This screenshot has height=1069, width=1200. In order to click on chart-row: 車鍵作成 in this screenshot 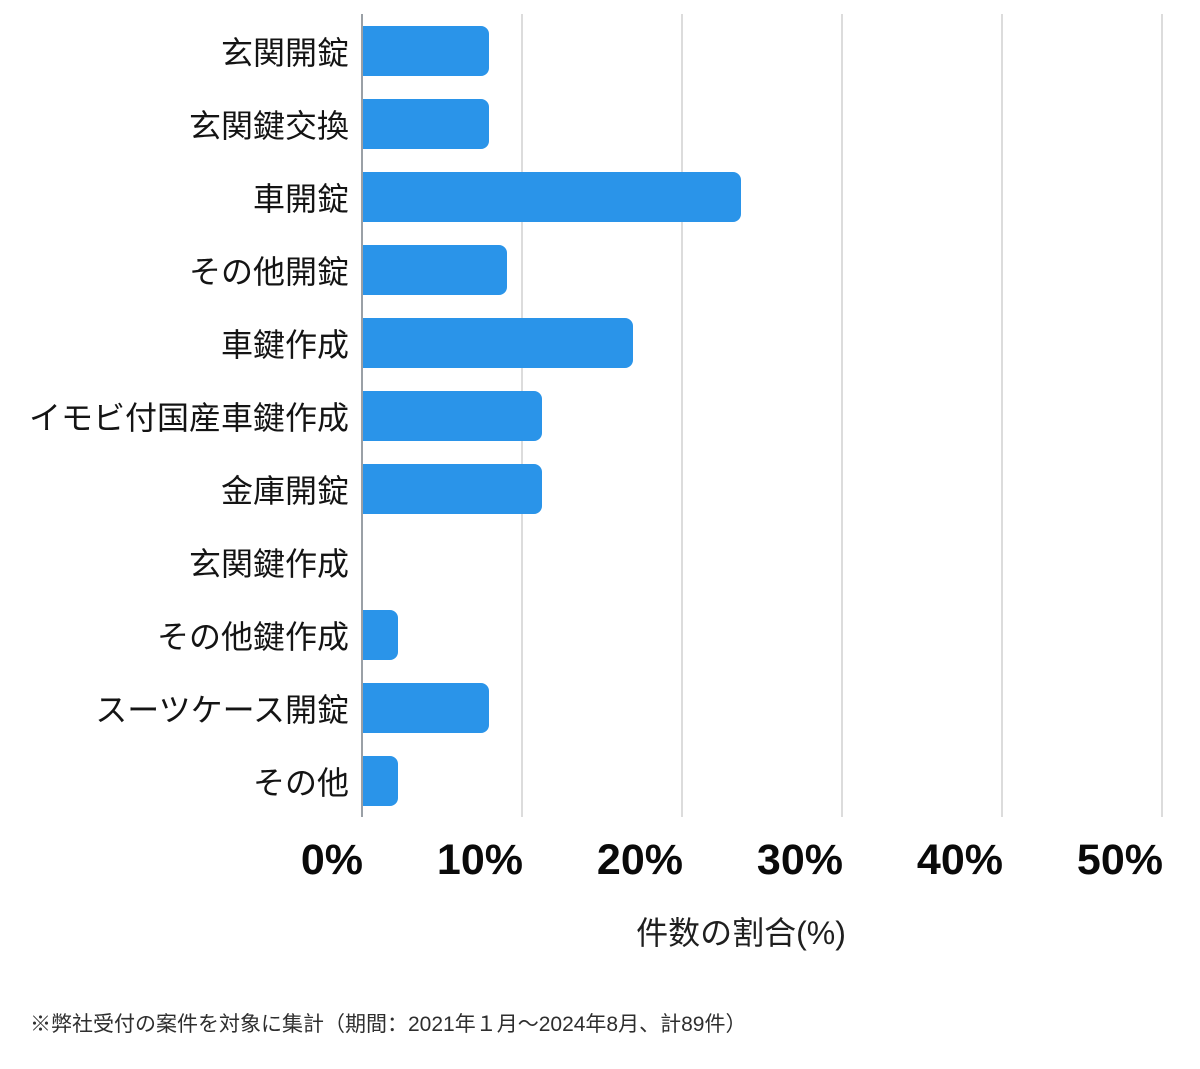, I will do `click(600, 342)`.